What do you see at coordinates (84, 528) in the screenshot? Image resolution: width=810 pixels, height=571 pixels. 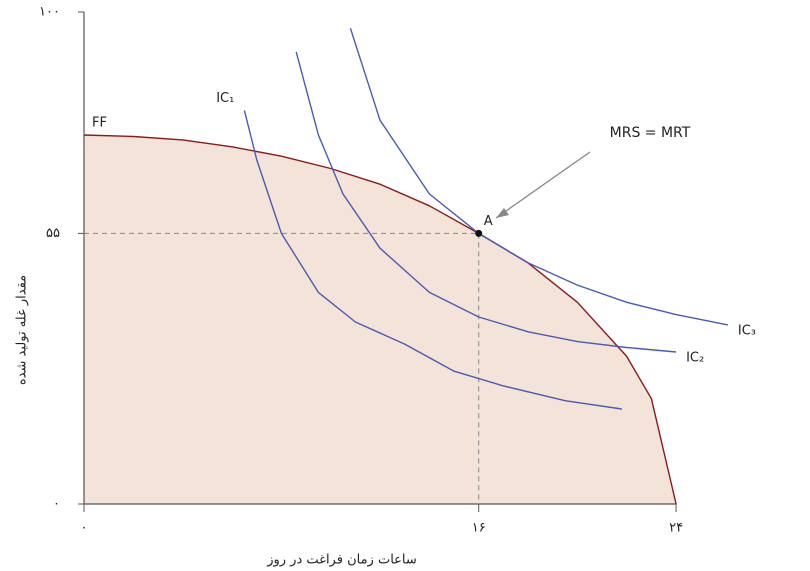 I see `x-tick-label: ۰` at bounding box center [84, 528].